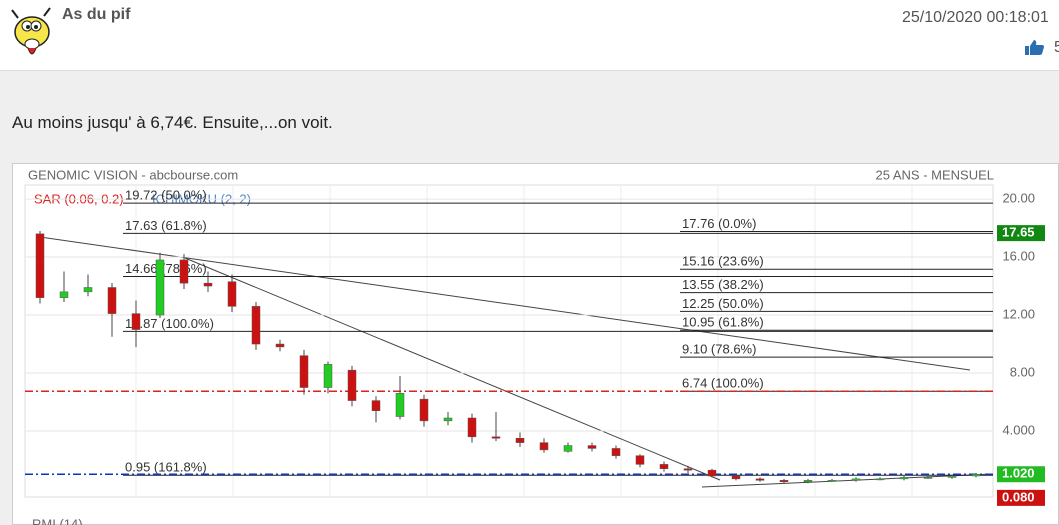 This screenshot has height=525, width=1059. What do you see at coordinates (1018, 429) in the screenshot?
I see `y-tick-label: 4.000` at bounding box center [1018, 429].